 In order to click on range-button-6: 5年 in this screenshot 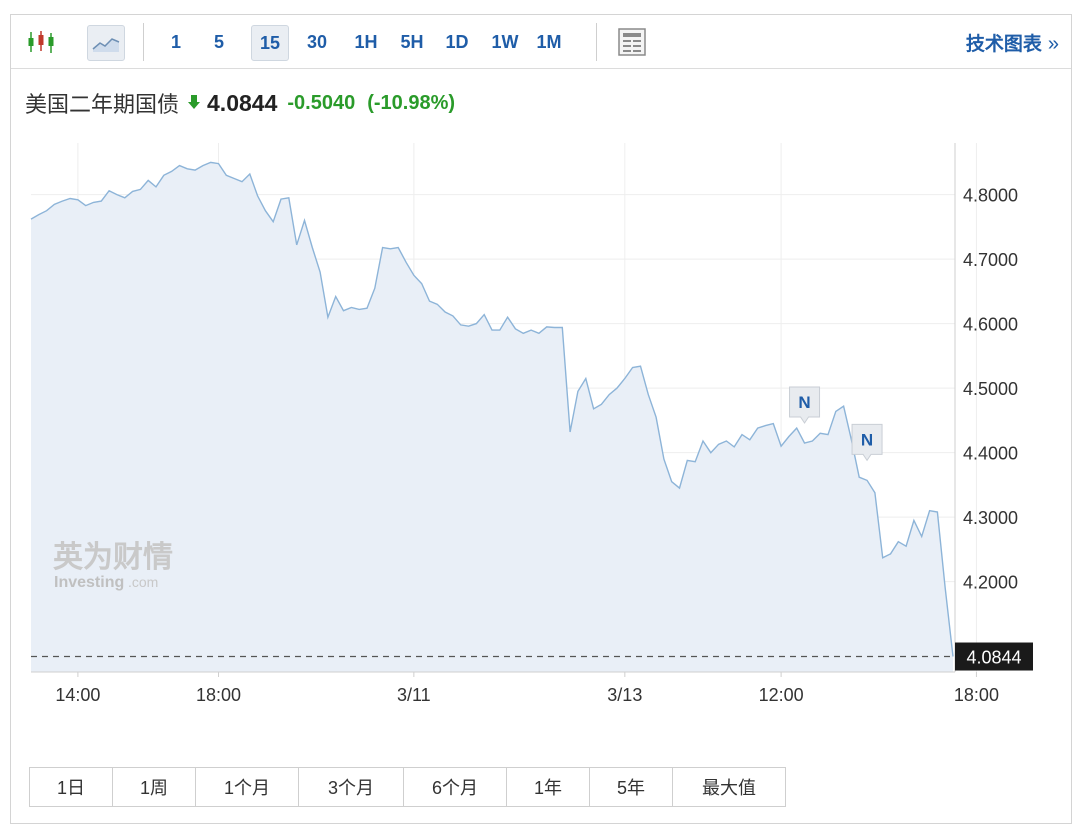, I will do `click(631, 787)`.